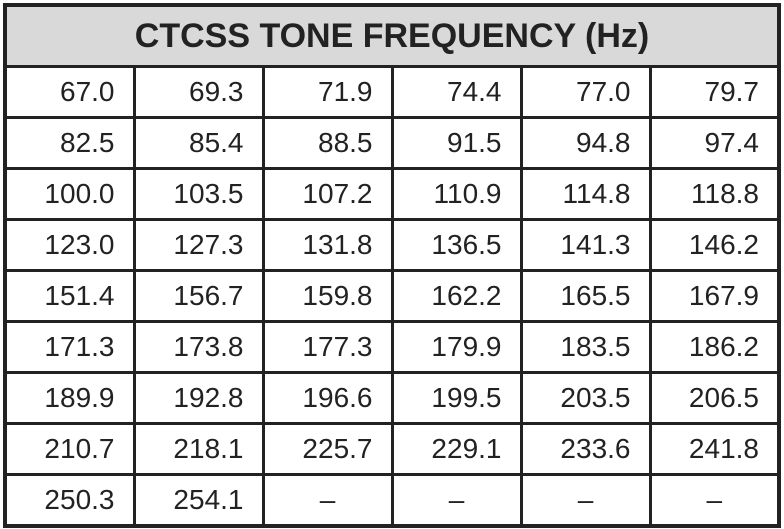 Image resolution: width=784 pixels, height=529 pixels. I want to click on tone-cell: 196.6, so click(327, 398).